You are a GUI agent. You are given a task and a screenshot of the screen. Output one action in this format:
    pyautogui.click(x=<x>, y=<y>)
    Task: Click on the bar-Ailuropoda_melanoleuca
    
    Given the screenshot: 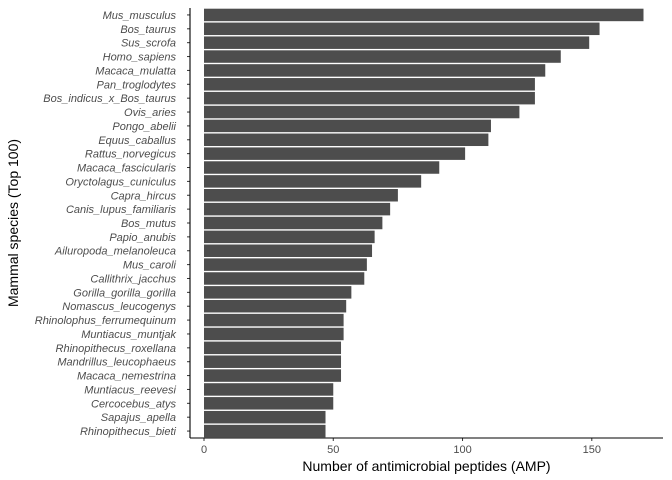 What is the action you would take?
    pyautogui.click(x=288, y=250)
    